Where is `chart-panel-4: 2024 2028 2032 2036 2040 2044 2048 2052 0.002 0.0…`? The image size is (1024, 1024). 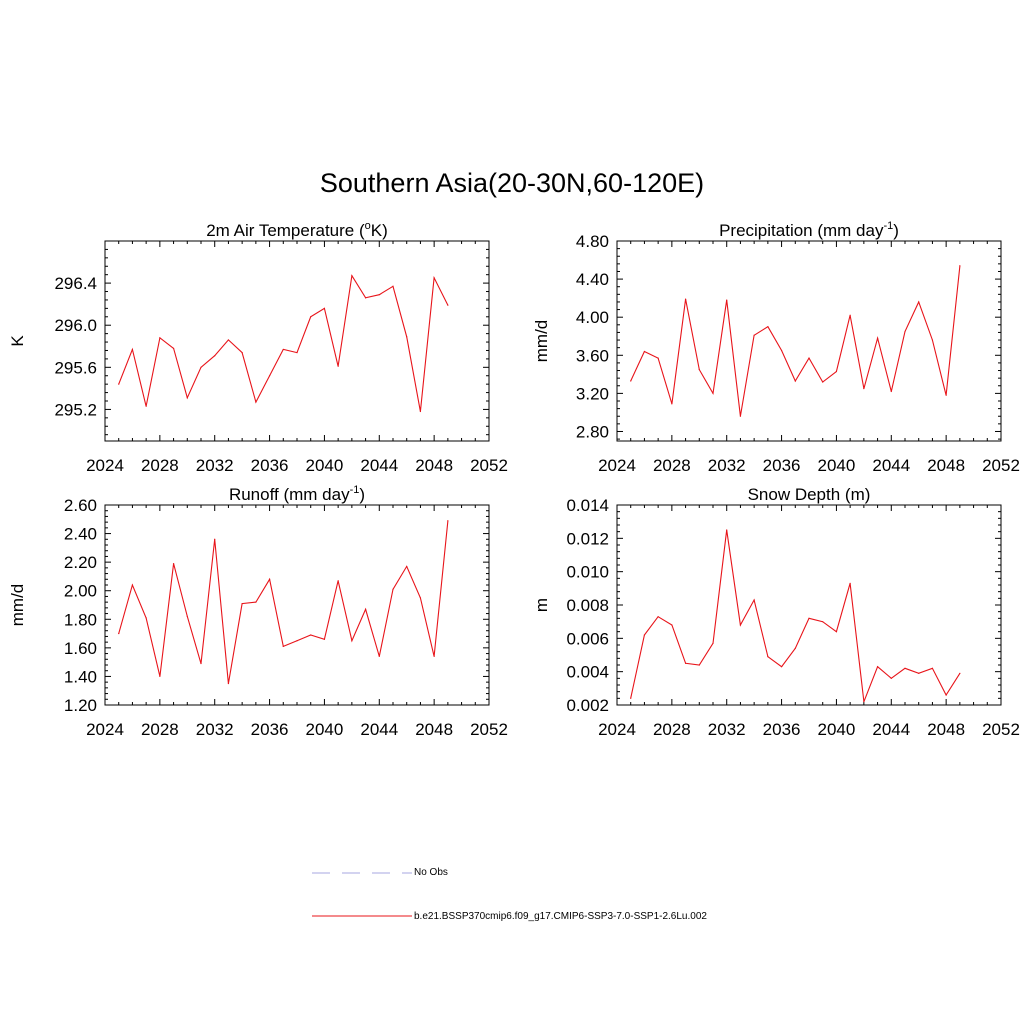 chart-panel-4: 2024 2028 2032 2036 2040 2044 2048 2052 0.002 0.0… is located at coordinates (776, 612).